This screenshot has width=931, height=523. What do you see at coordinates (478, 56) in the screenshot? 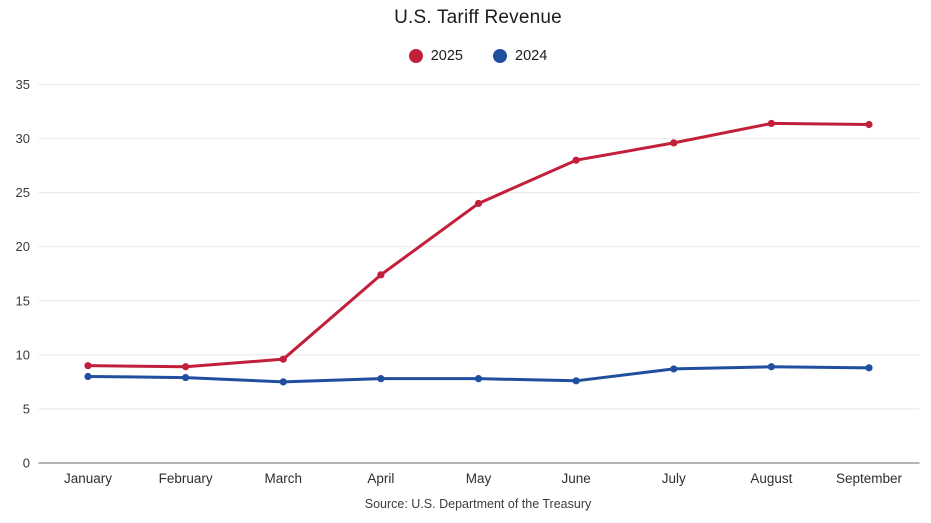
I see `chart-legend: 2025 2024` at bounding box center [478, 56].